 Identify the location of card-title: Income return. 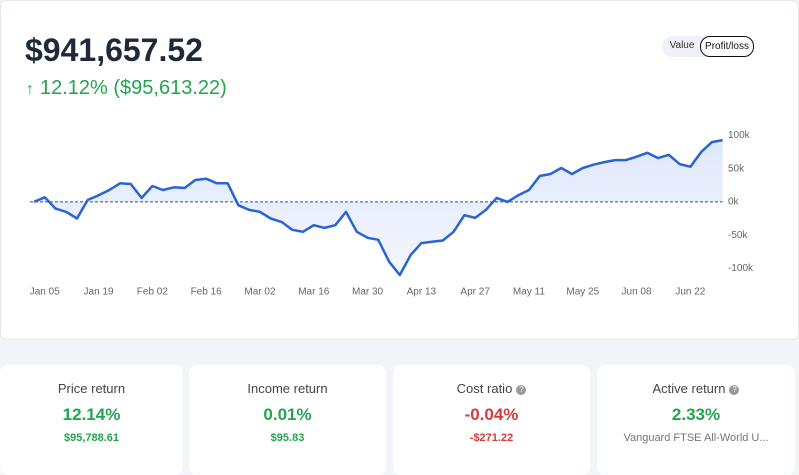
(287, 388).